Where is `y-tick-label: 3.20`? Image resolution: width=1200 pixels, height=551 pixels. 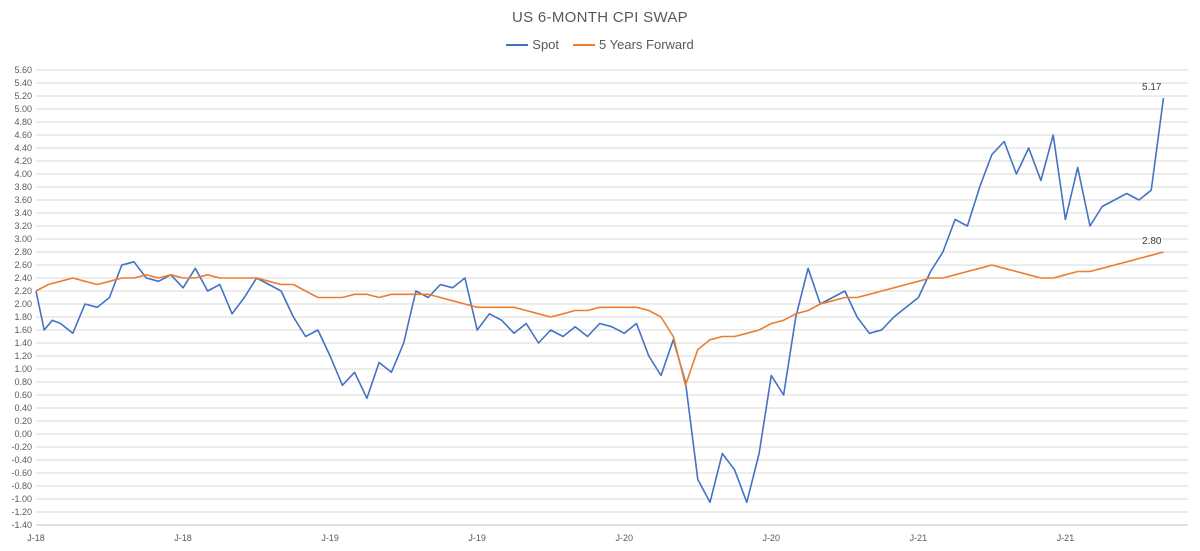
y-tick-label: 3.20 is located at coordinates (23, 226).